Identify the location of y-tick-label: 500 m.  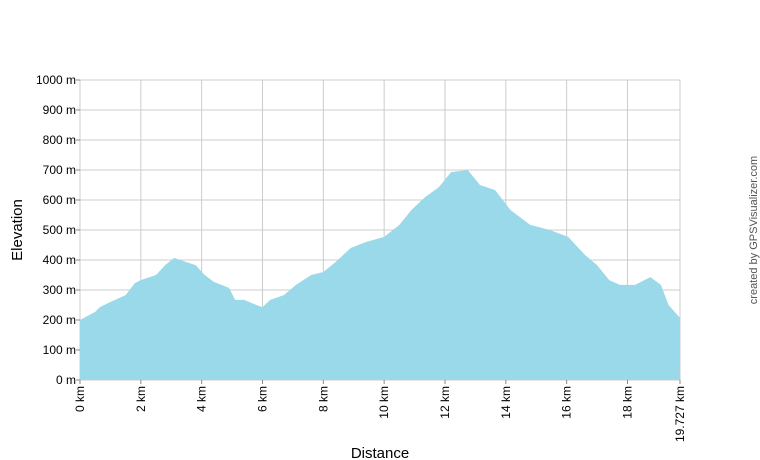
(59, 230).